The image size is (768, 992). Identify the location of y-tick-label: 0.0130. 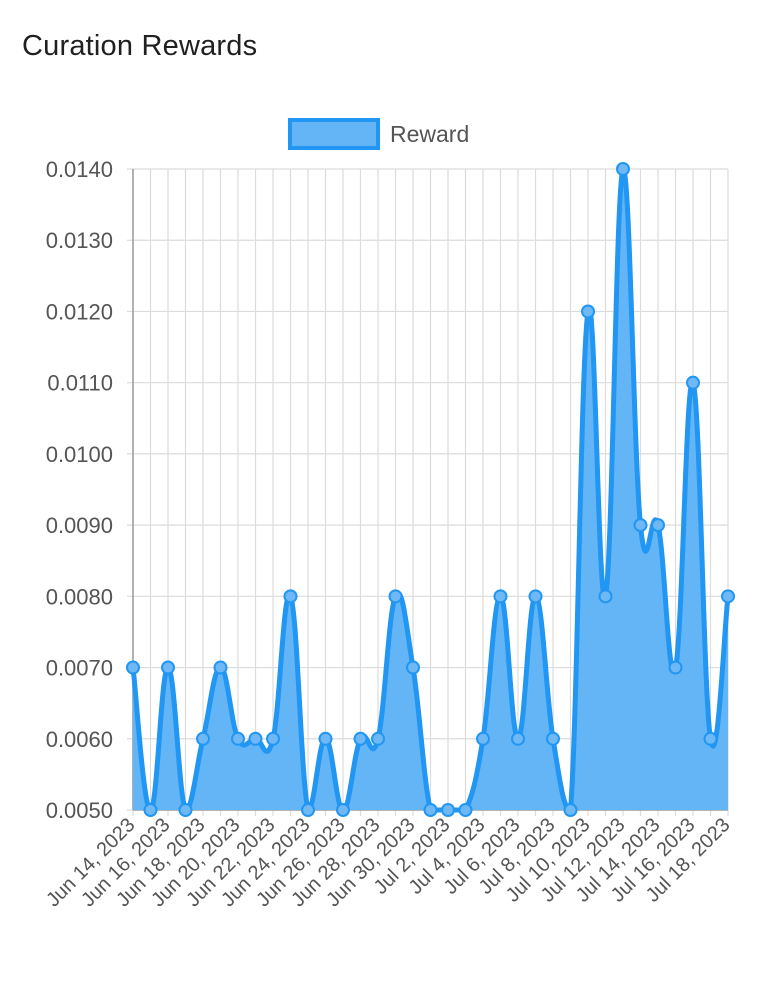
(79, 240).